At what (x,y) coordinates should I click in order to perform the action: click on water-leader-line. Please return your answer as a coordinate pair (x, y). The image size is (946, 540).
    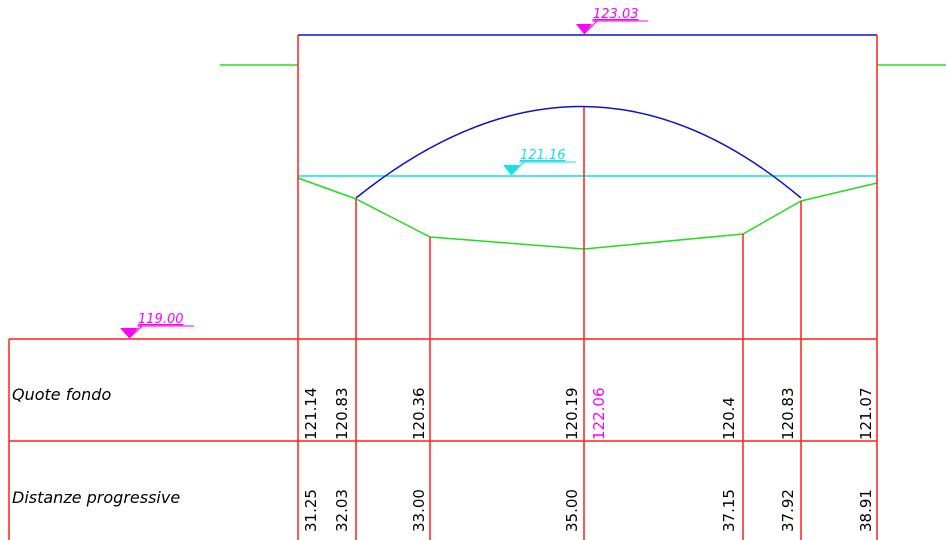
    Looking at the image, I should click on (517, 168).